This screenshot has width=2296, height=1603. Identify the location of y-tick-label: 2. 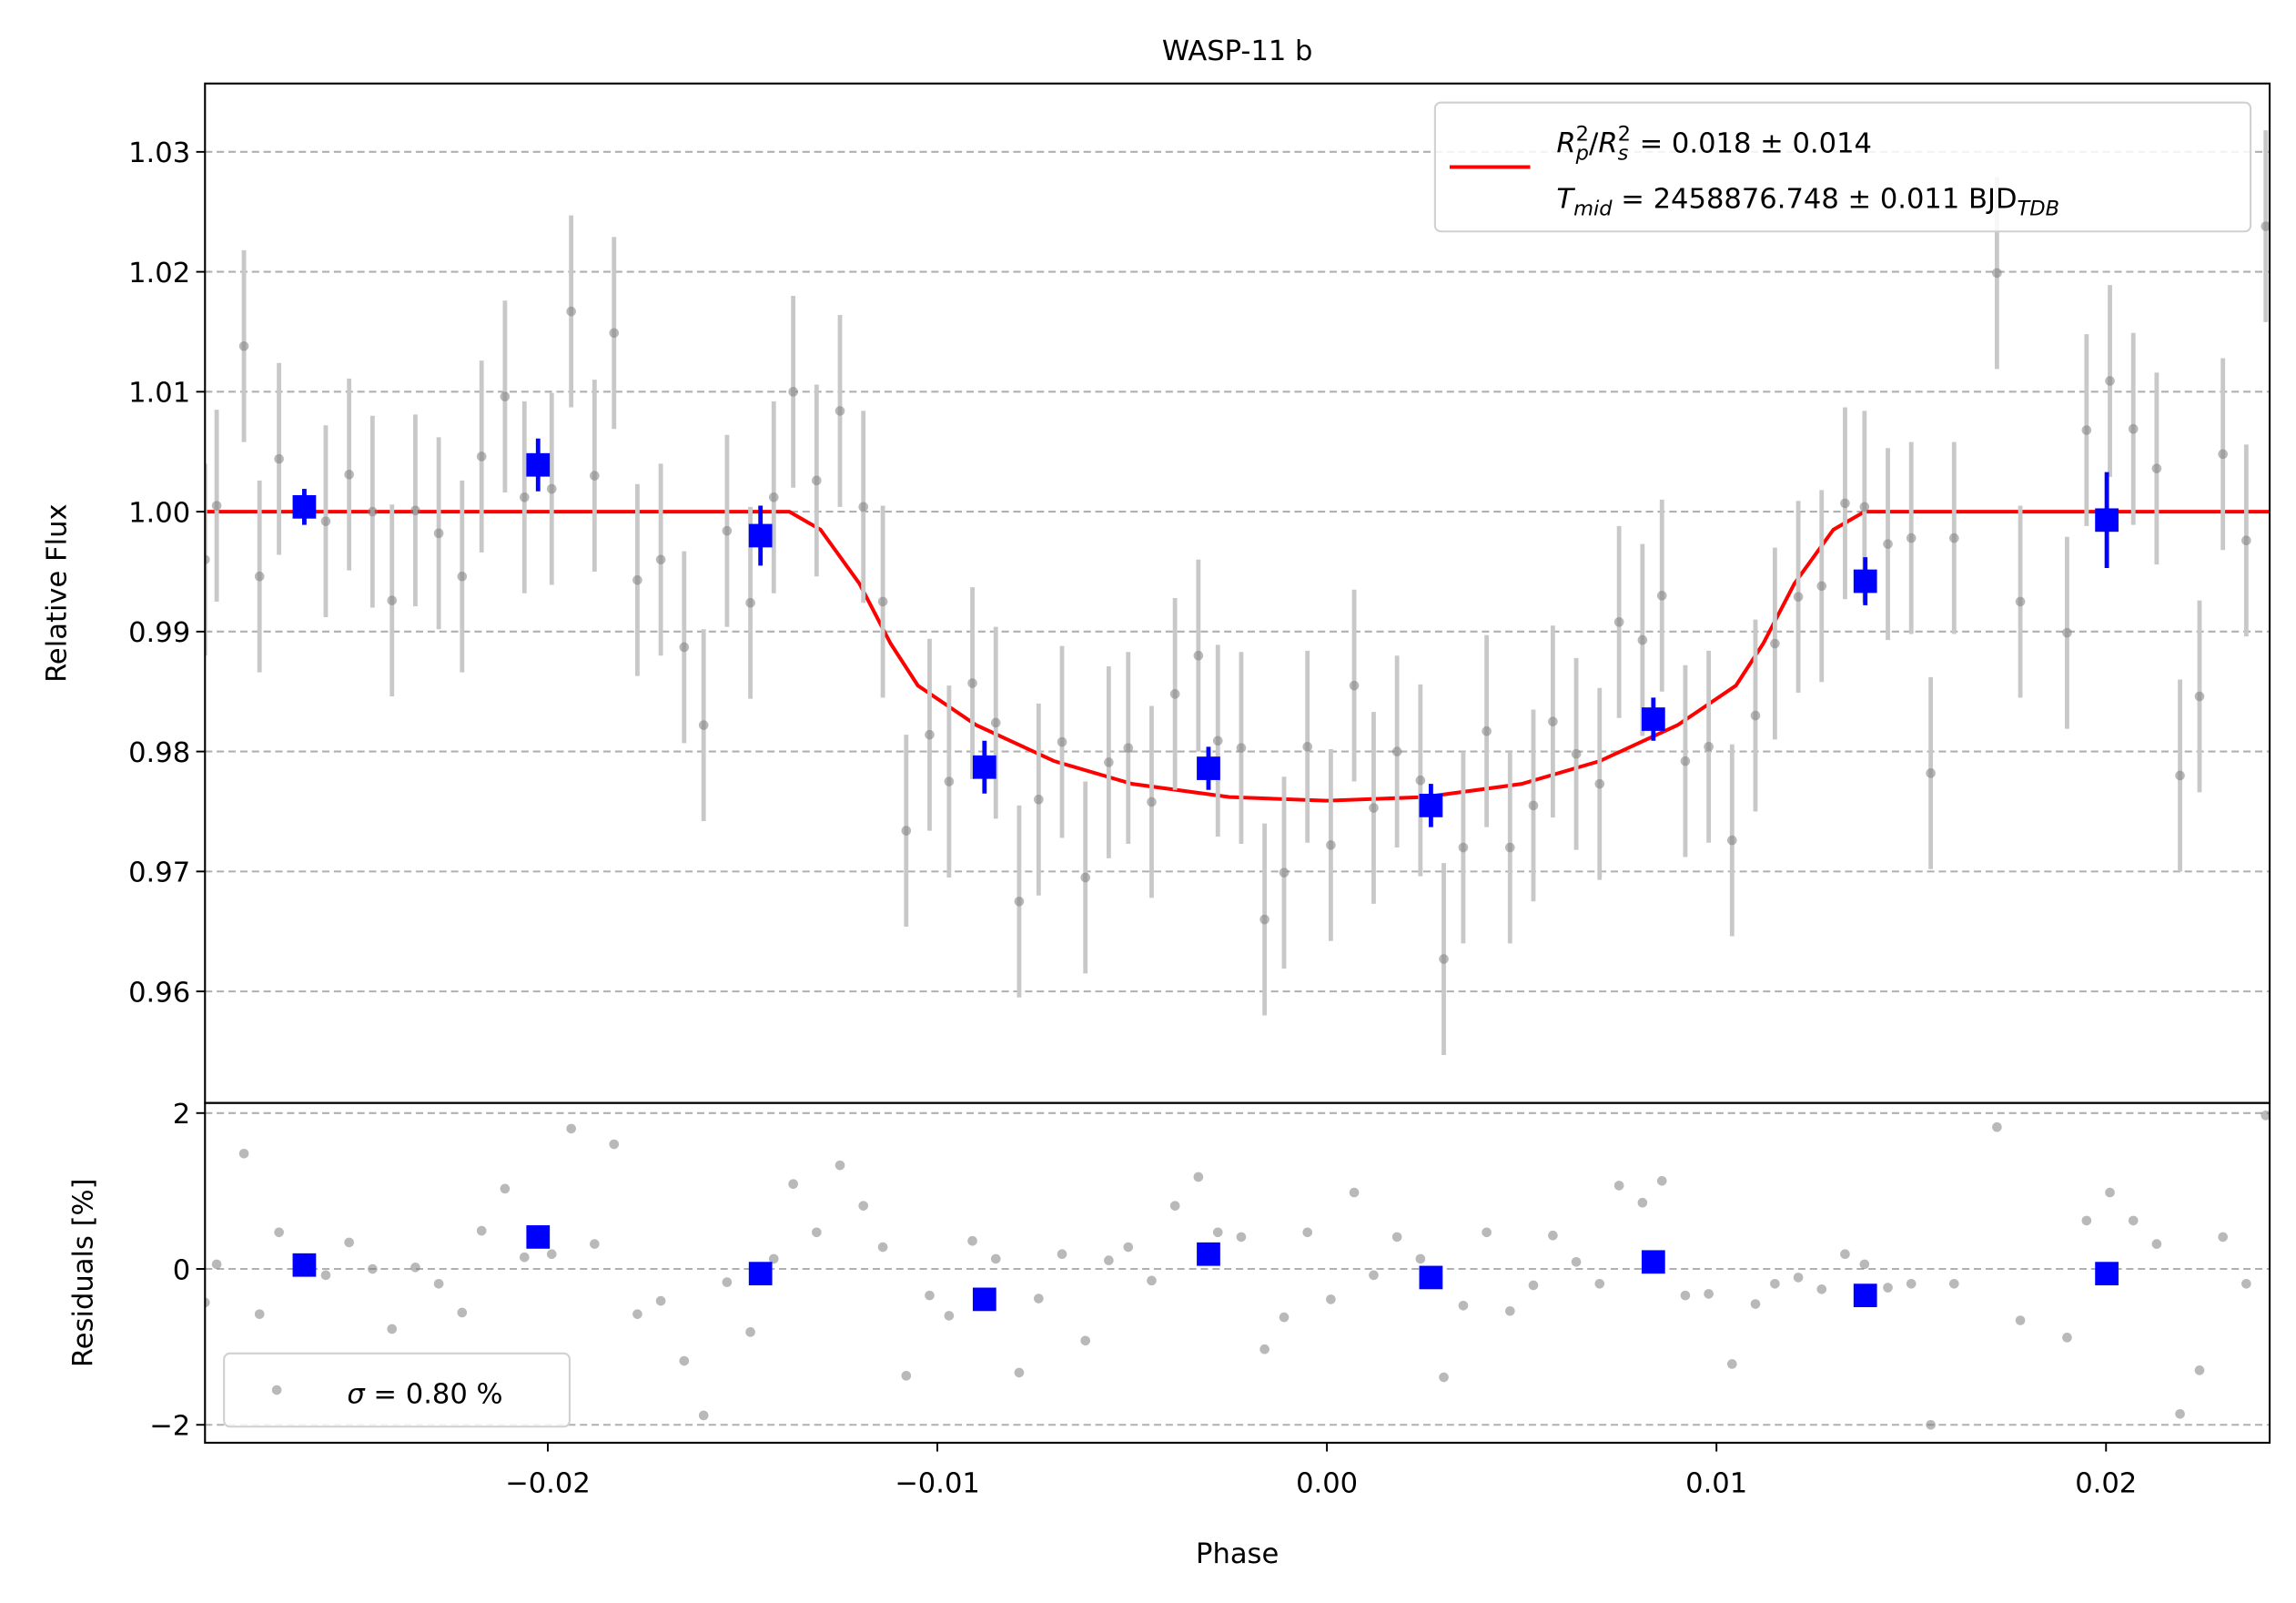
(182, 1115).